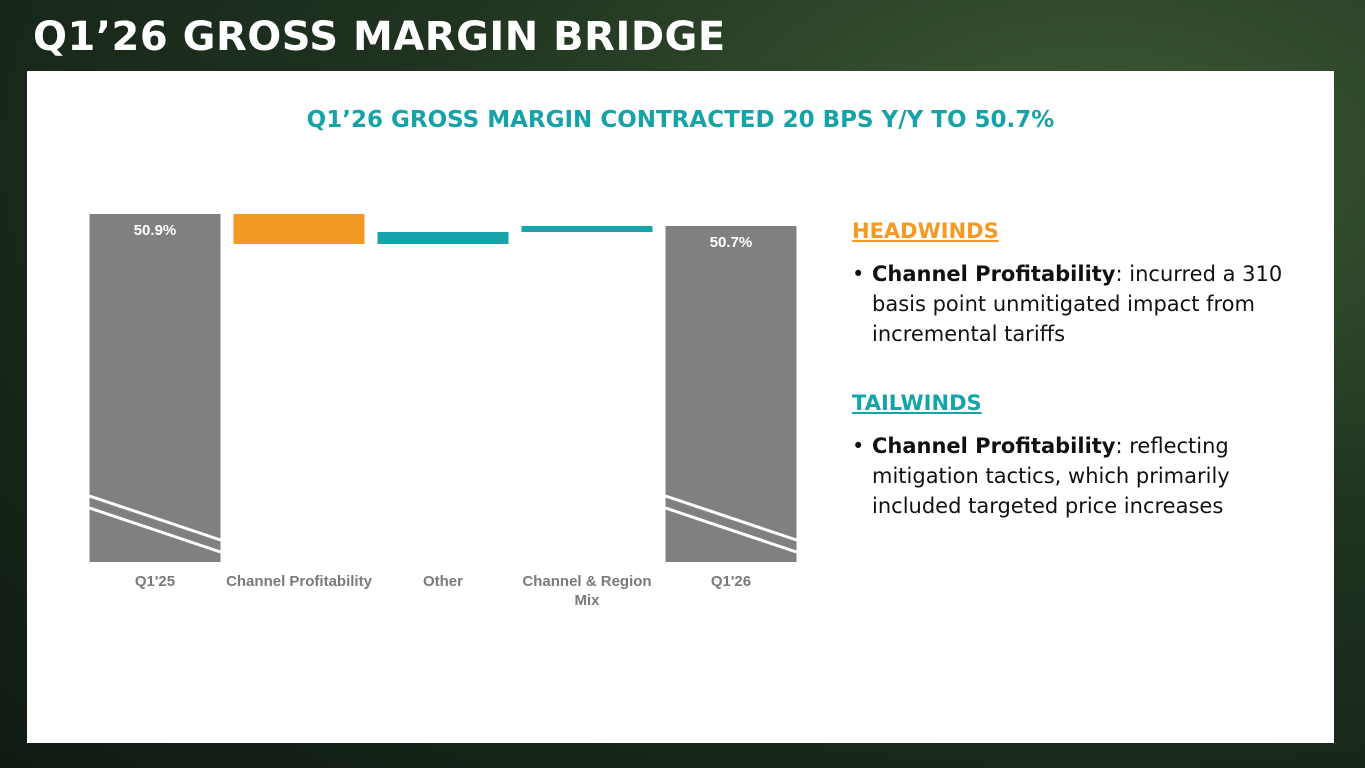 The height and width of the screenshot is (768, 1365). What do you see at coordinates (442, 581) in the screenshot?
I see `x-tick-label: Other` at bounding box center [442, 581].